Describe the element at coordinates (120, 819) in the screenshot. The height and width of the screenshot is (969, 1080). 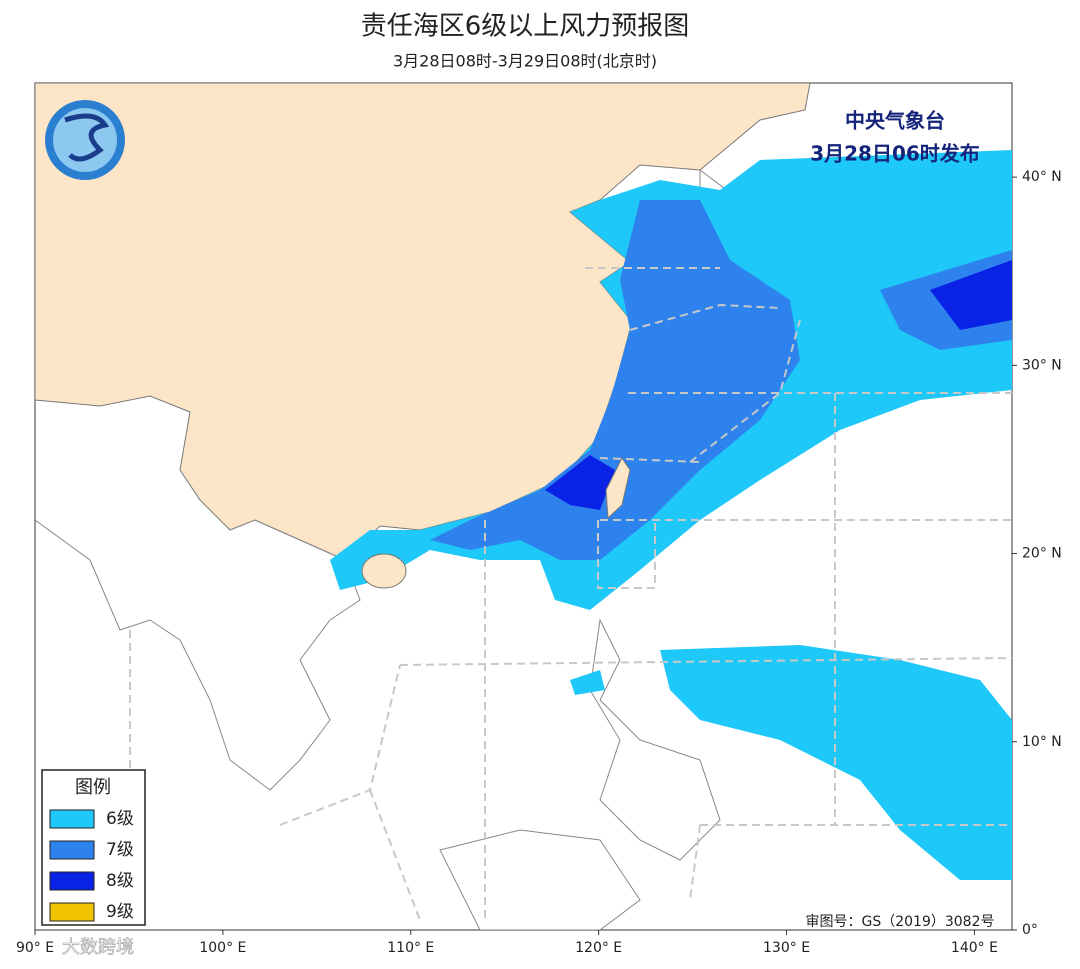
I see `legend-label: 6级` at that location.